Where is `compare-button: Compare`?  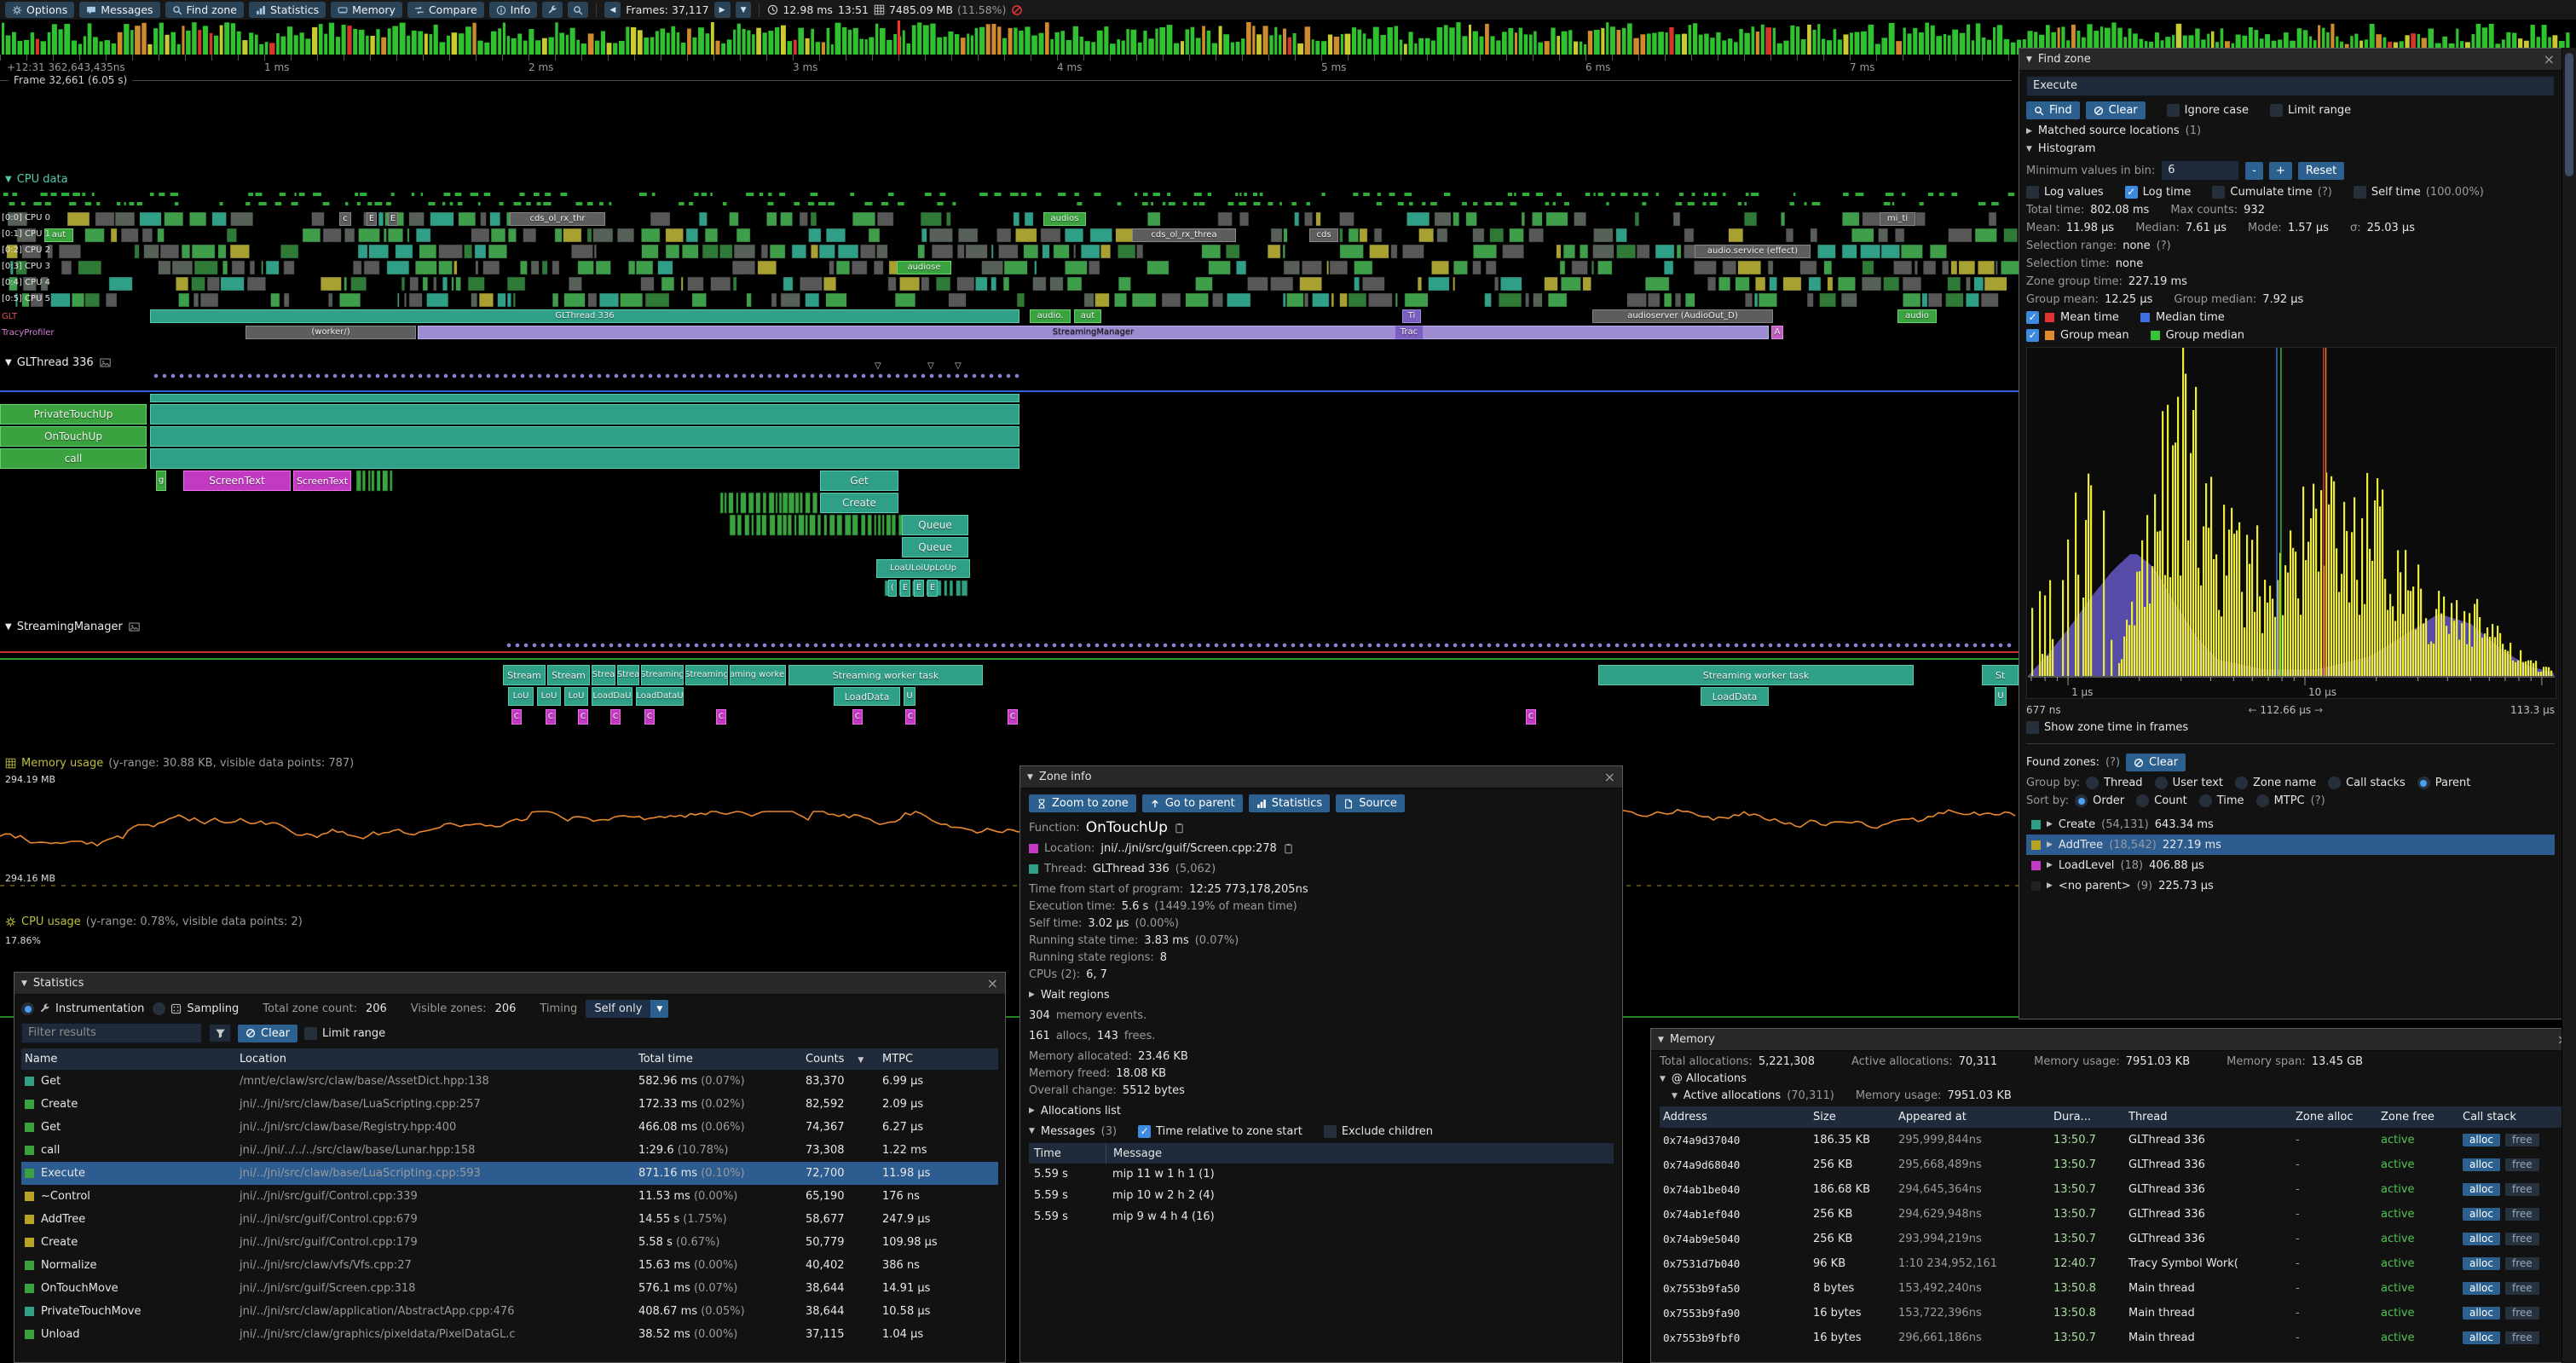 compare-button: Compare is located at coordinates (445, 10).